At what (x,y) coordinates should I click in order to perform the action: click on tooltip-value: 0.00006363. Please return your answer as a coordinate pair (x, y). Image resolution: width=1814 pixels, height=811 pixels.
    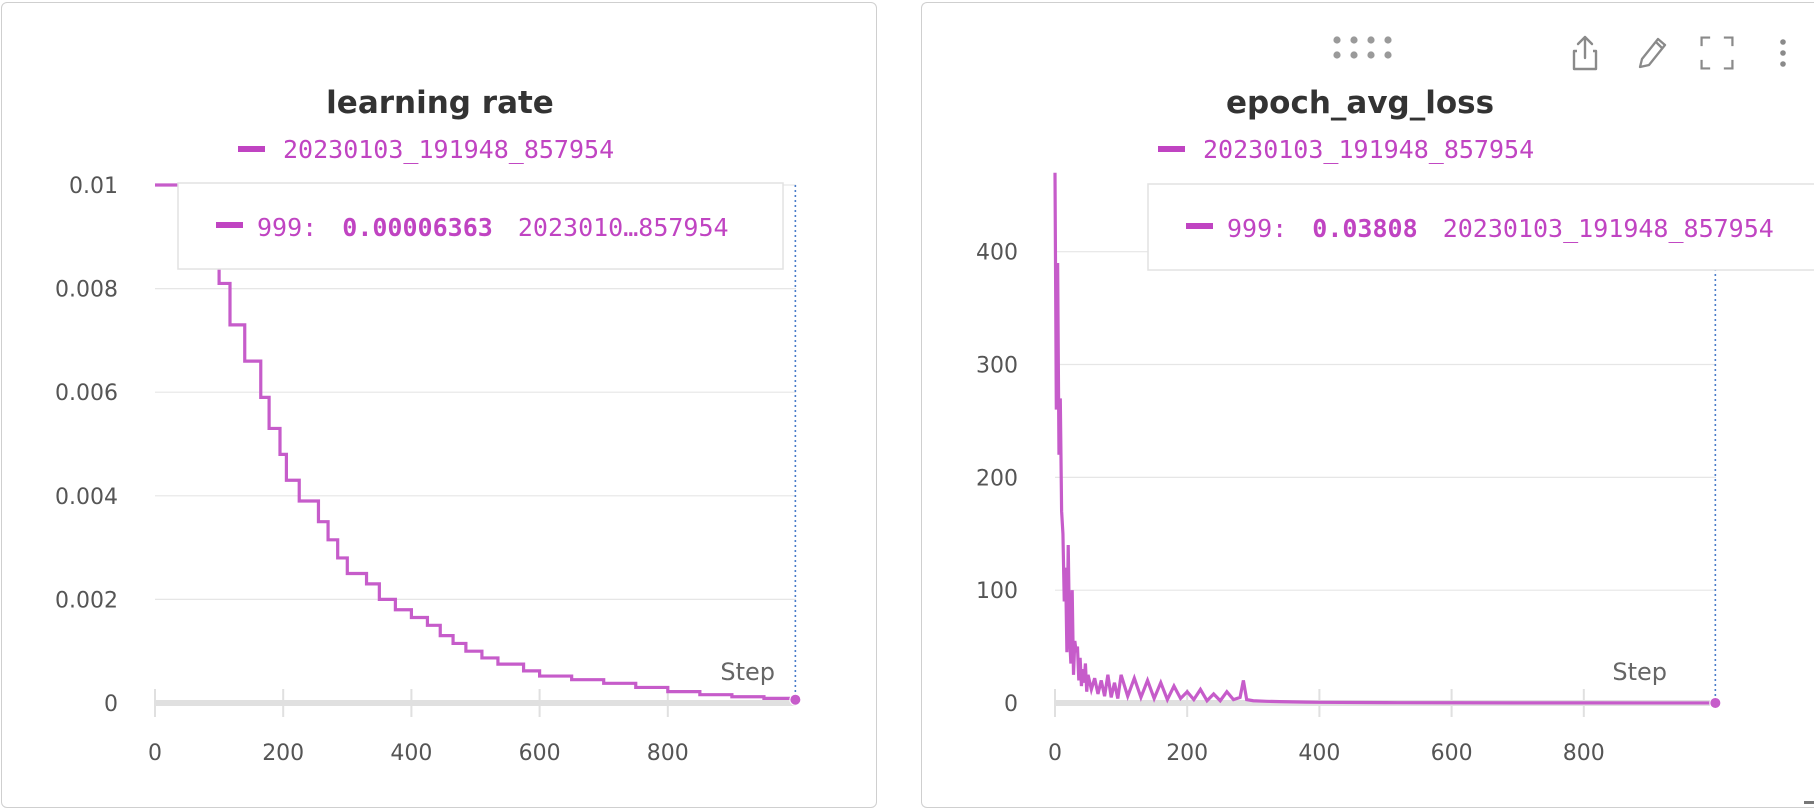
    Looking at the image, I should click on (417, 227).